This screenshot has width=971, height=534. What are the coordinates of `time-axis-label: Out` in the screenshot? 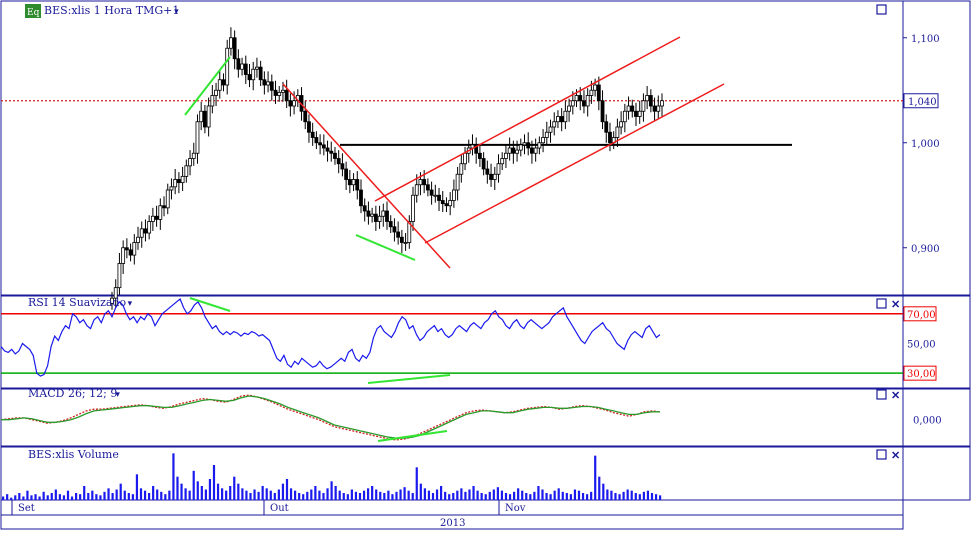 It's located at (279, 508).